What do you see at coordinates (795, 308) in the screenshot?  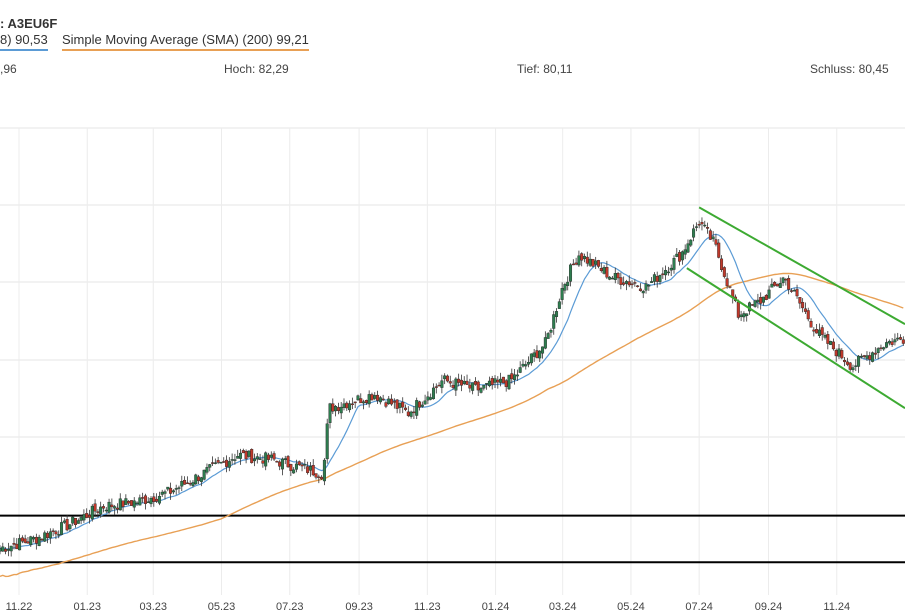 I see `trendlines-layer` at bounding box center [795, 308].